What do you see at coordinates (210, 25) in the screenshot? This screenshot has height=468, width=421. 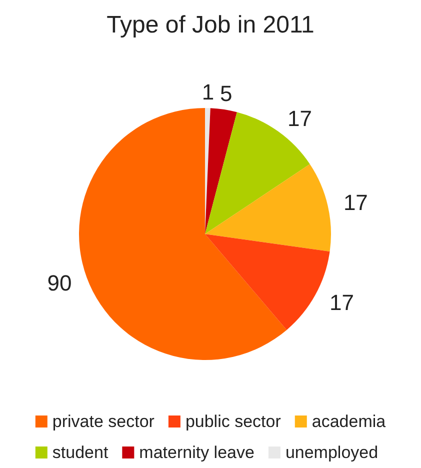 I see `chart-title: Type of Job in 2011` at bounding box center [210, 25].